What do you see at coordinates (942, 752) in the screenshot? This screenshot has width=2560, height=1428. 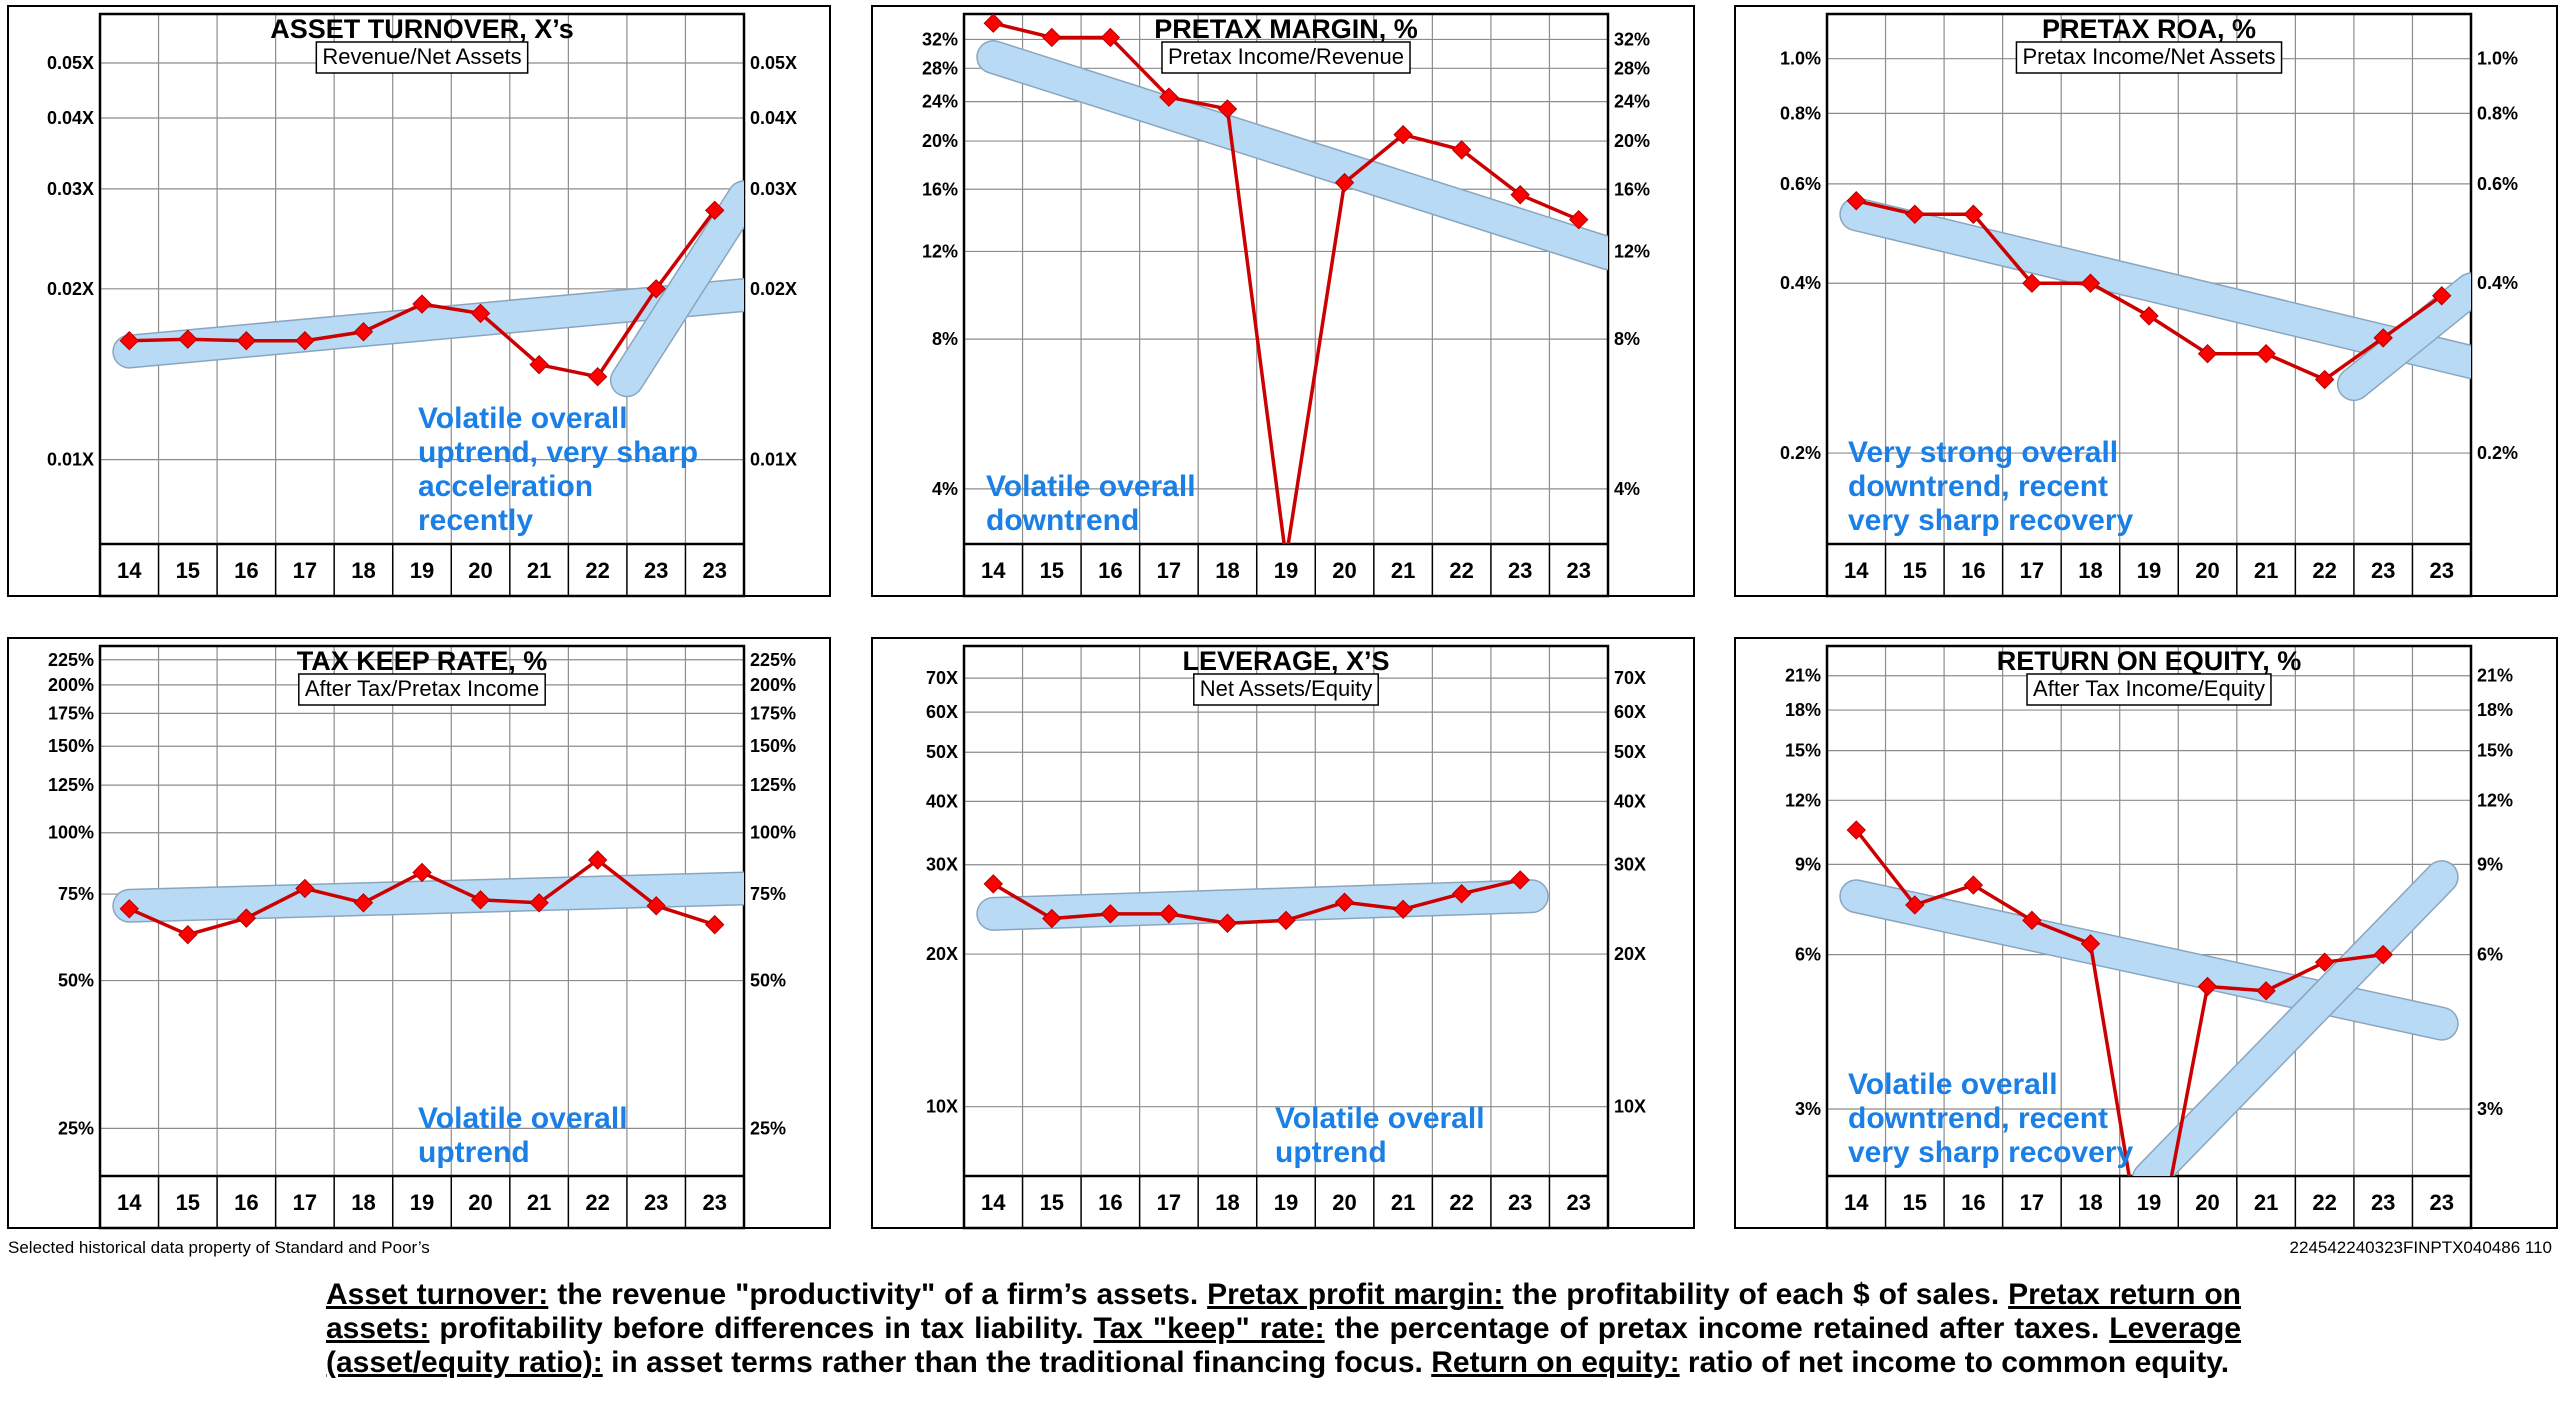 I see `y-tick-label-left: 50X` at bounding box center [942, 752].